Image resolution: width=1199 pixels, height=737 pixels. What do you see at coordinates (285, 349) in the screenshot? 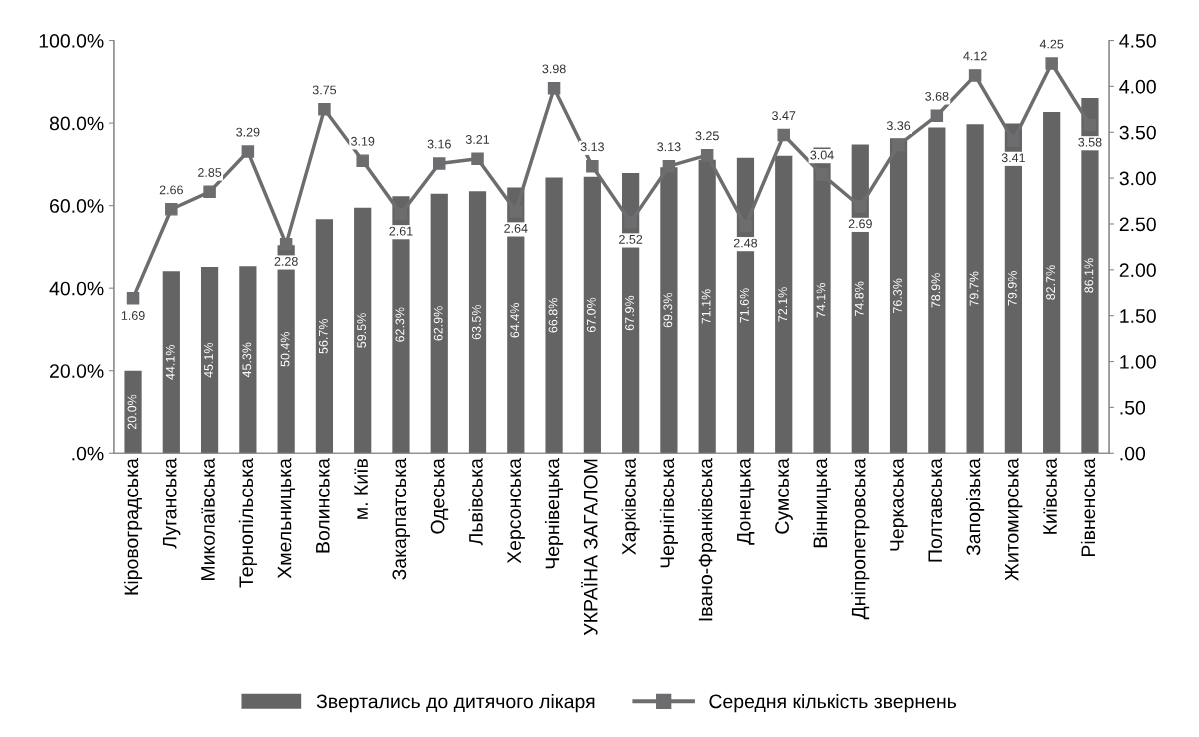
I see `data-label: 50.4%` at bounding box center [285, 349].